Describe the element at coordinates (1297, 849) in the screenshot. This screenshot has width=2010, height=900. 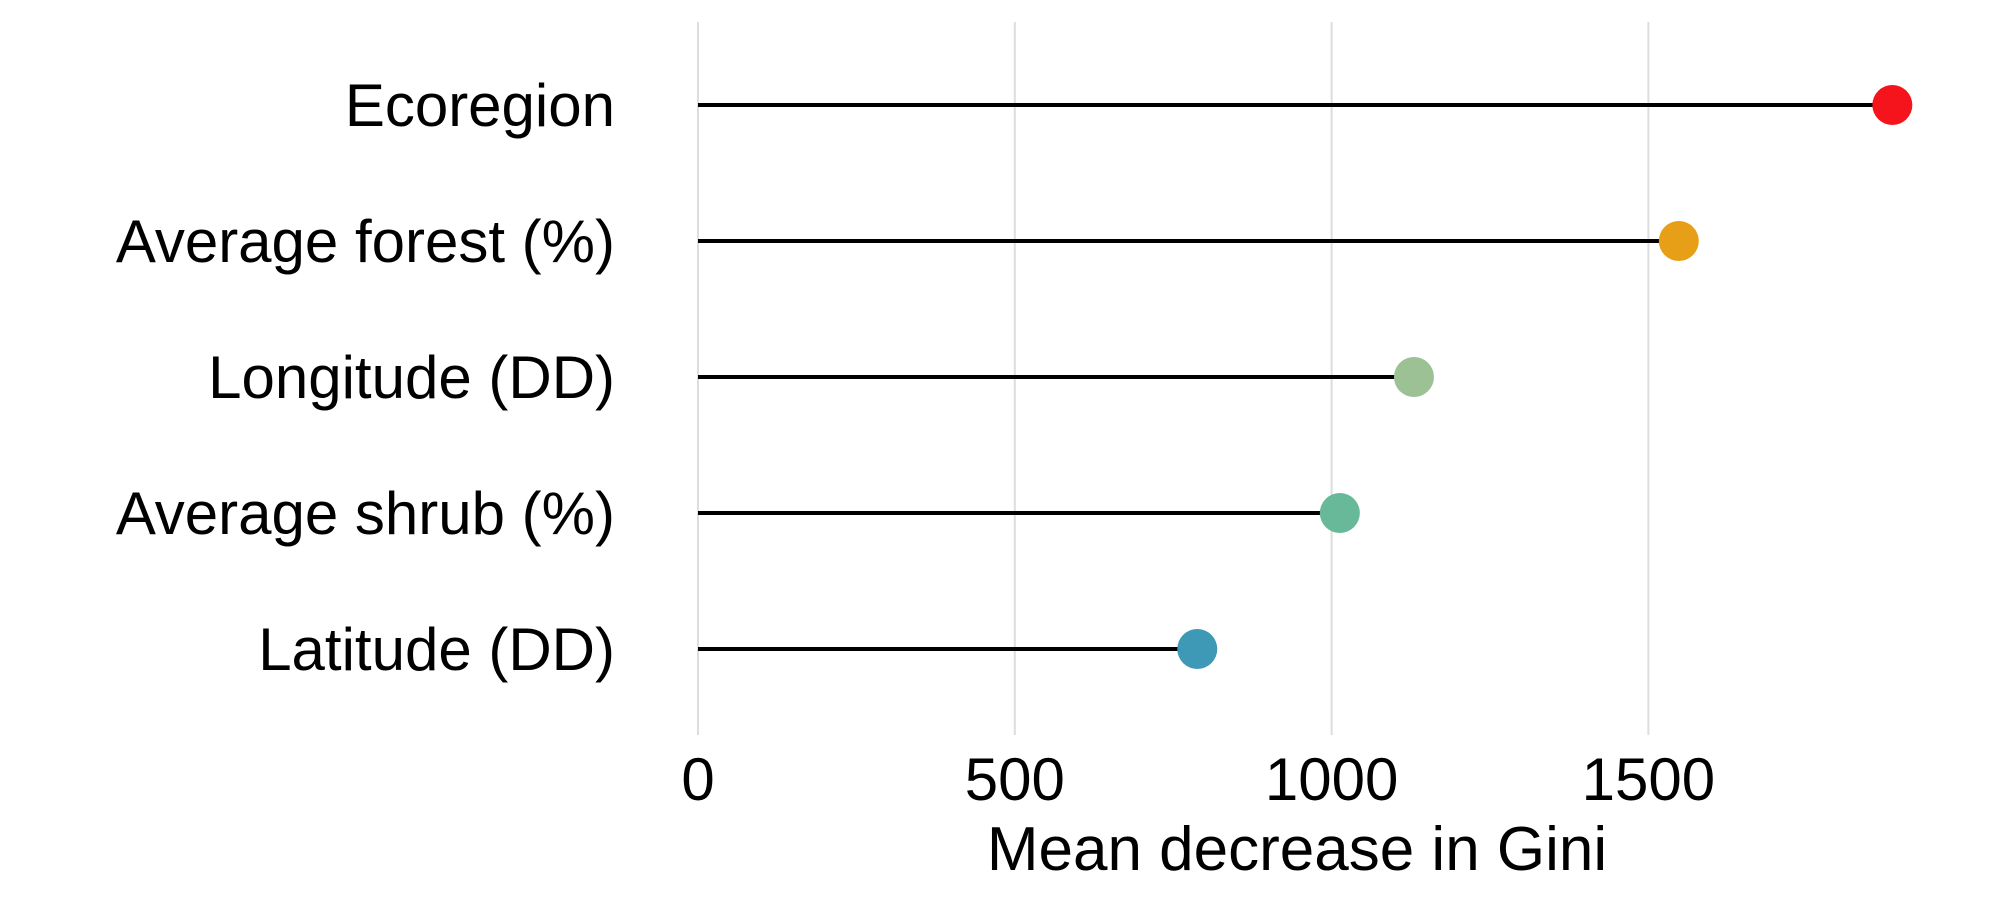
I see `x-axis-title: Mean decrease in Gini` at that location.